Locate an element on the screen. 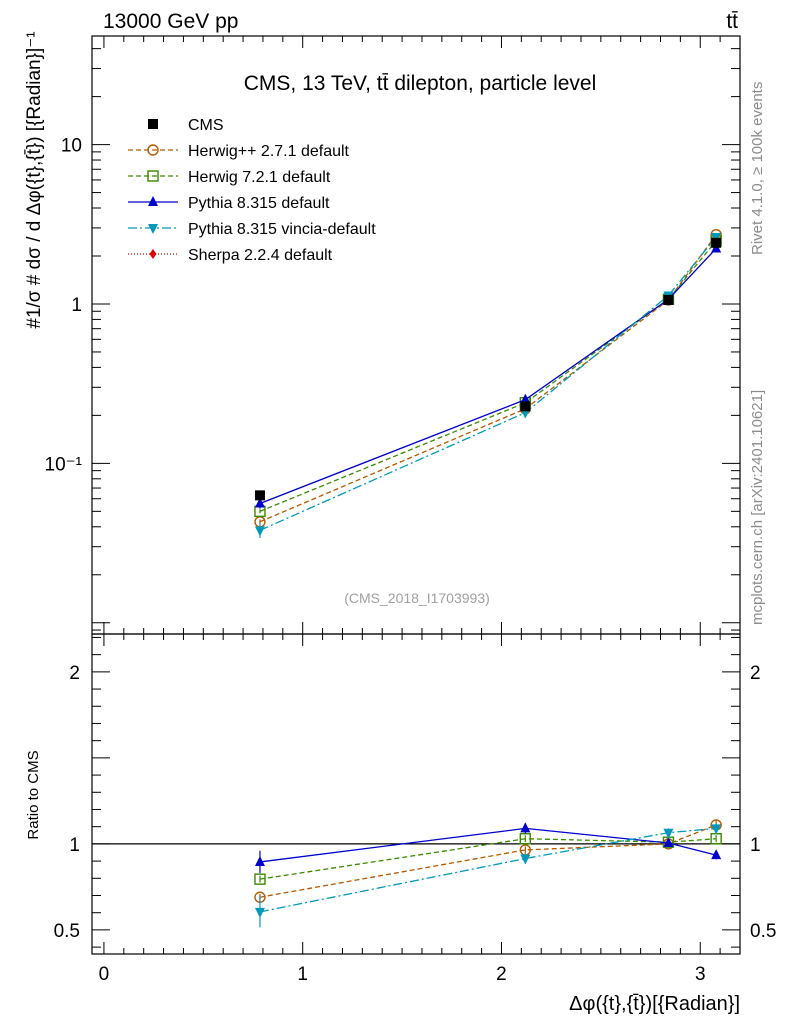  ratio-y-tick-label-right: 1 is located at coordinates (755, 845).